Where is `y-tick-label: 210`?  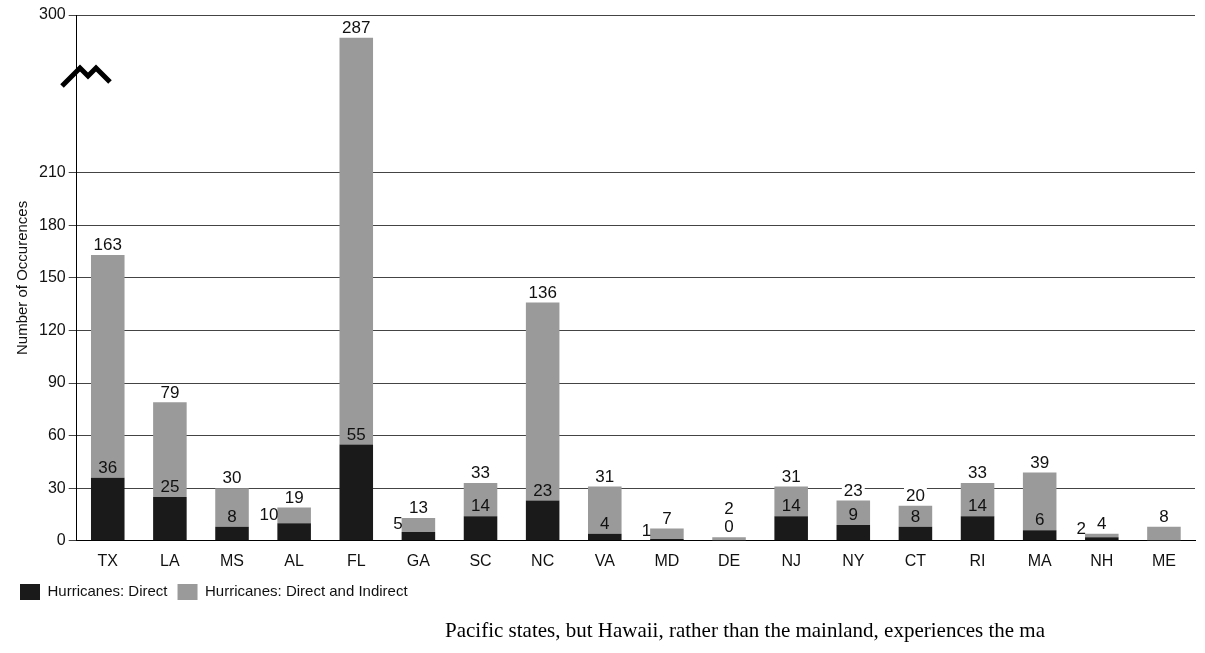
y-tick-label: 210 is located at coordinates (52, 172).